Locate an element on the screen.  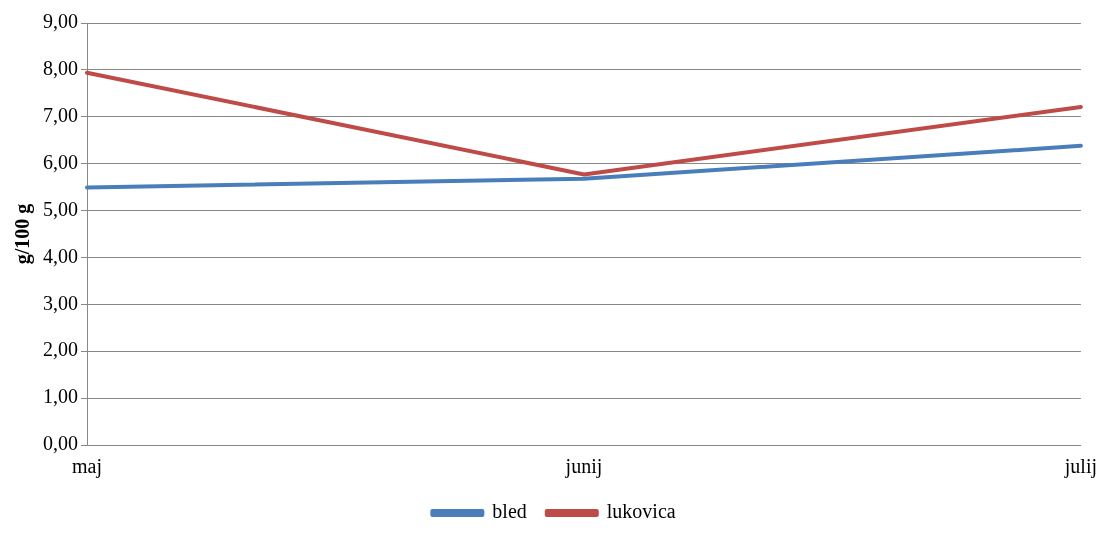
y-tick-label: 1,00 is located at coordinates (60, 396).